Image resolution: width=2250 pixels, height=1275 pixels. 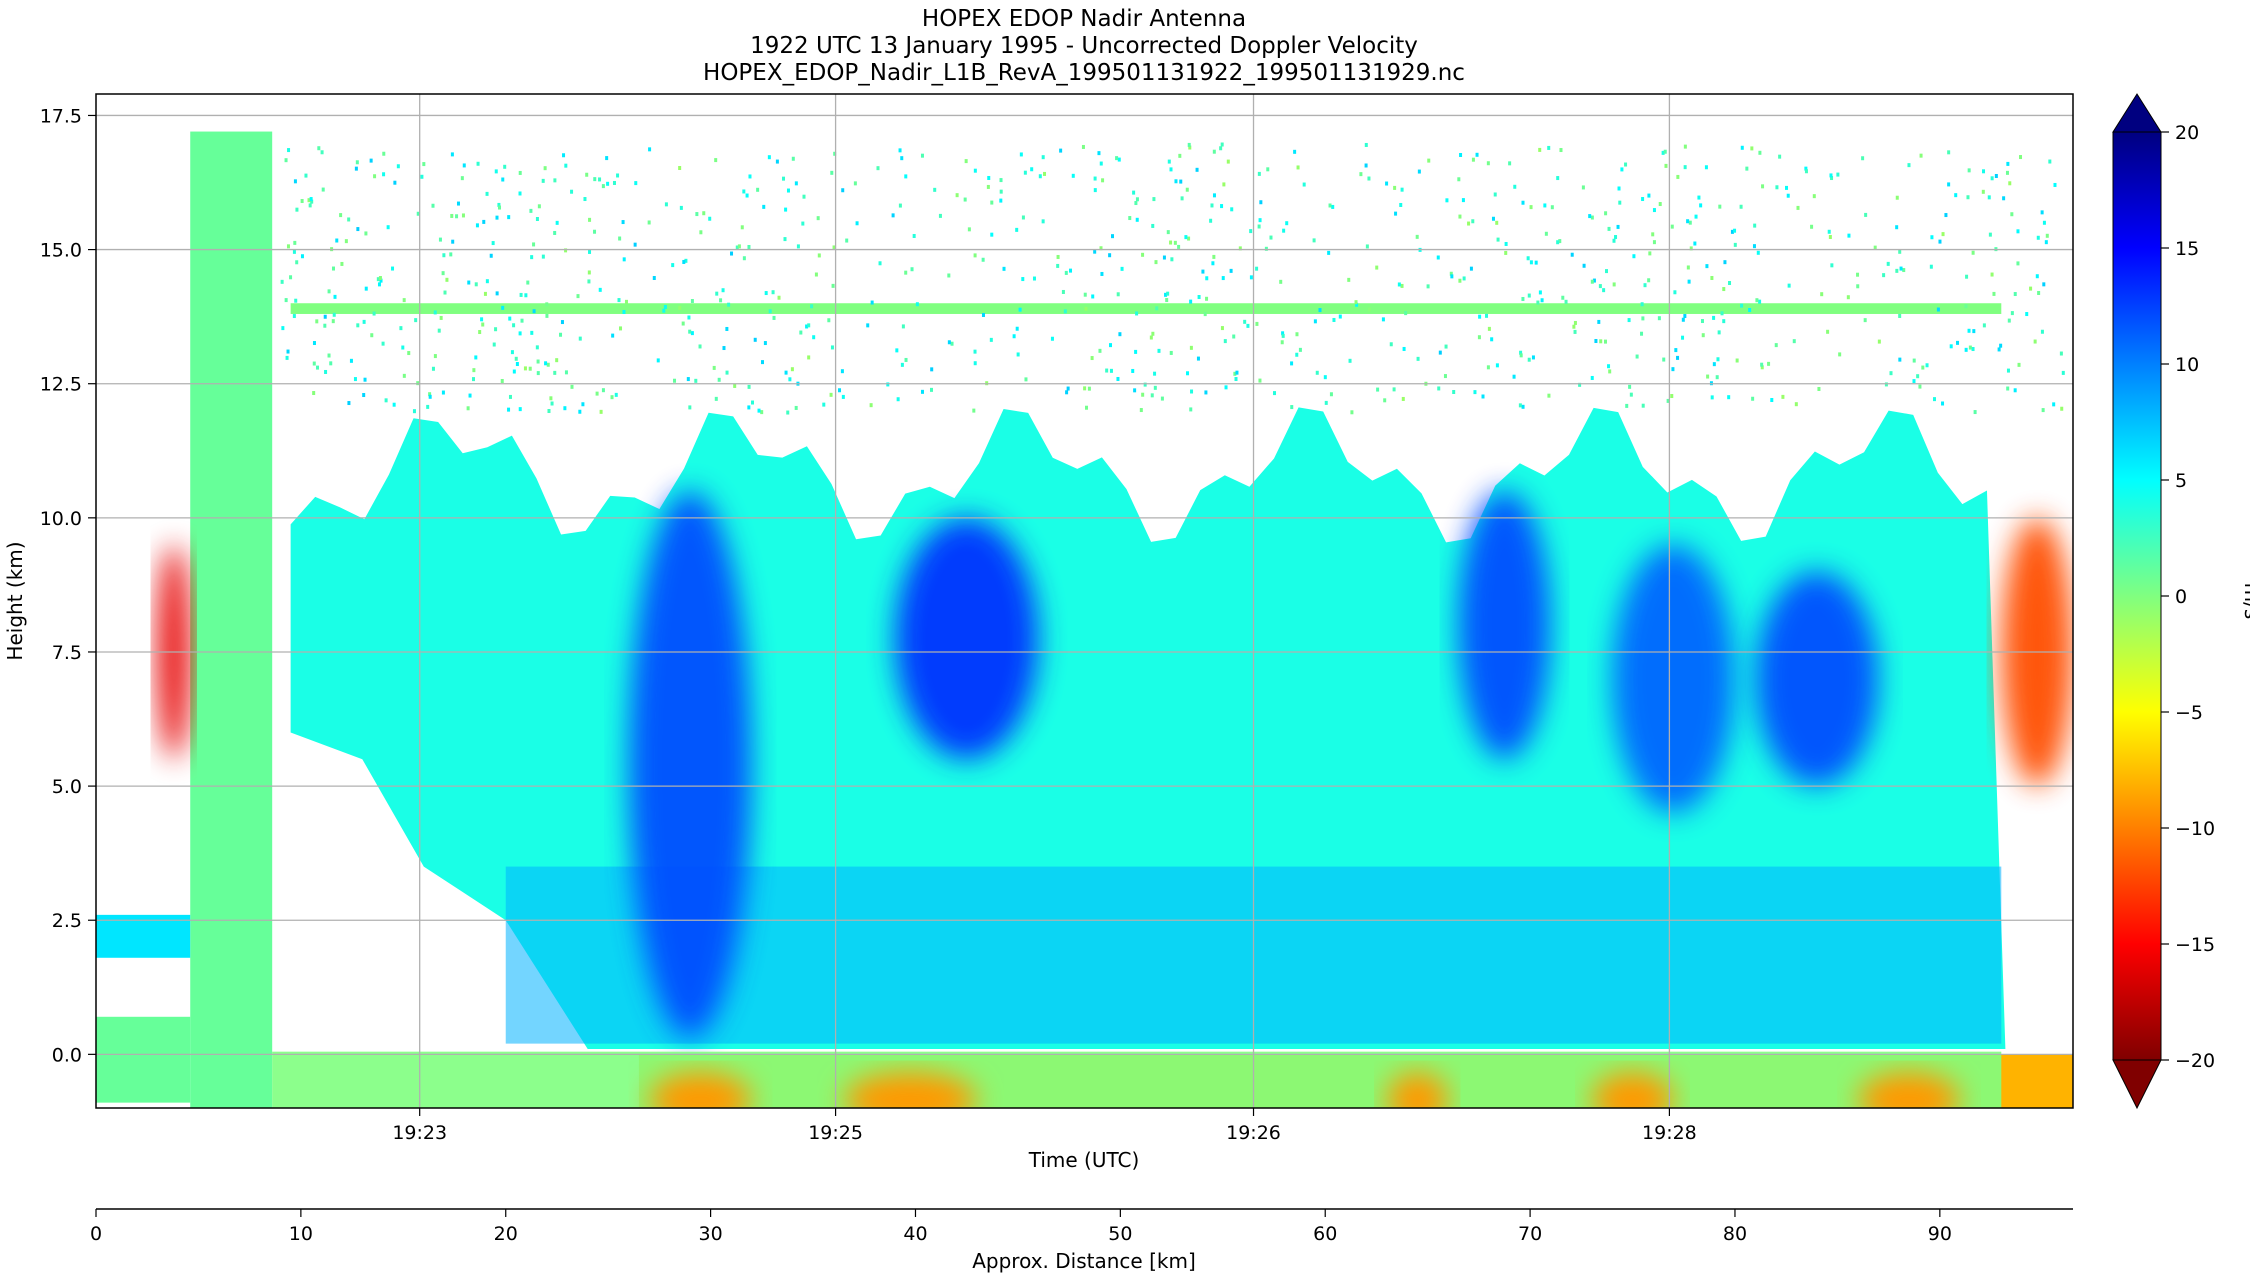 I want to click on colorbar-tick-label: −10, so click(x=2195, y=829).